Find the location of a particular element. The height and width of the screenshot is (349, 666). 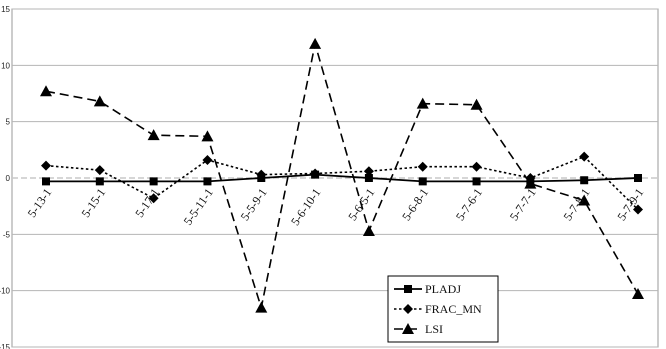

legend-label: PLADJ is located at coordinates (443, 289).